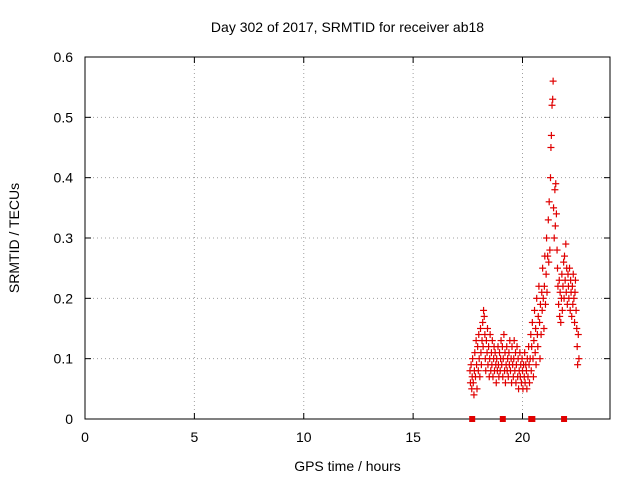 The image size is (640, 480). What do you see at coordinates (69, 419) in the screenshot?
I see `y-tick-label: 0` at bounding box center [69, 419].